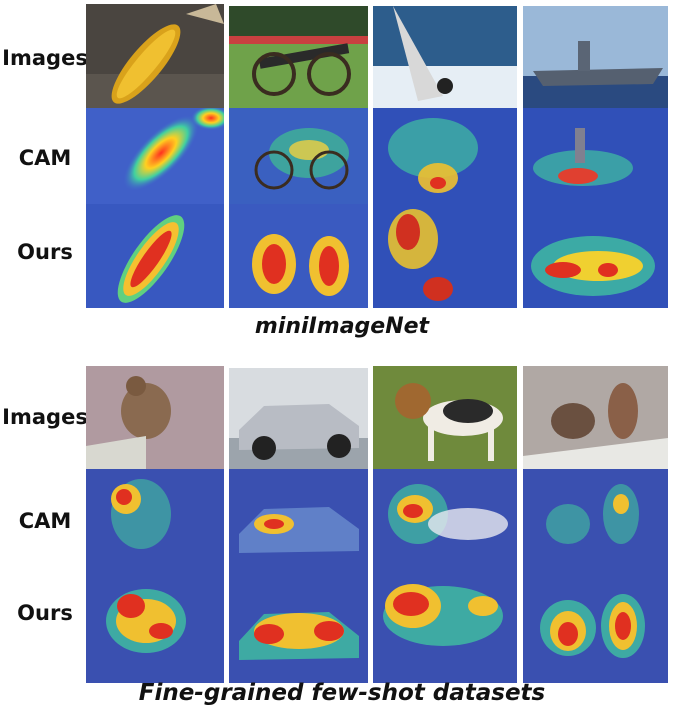  Describe the element at coordinates (595, 522) in the screenshot. I see `cam-two-birds` at that location.